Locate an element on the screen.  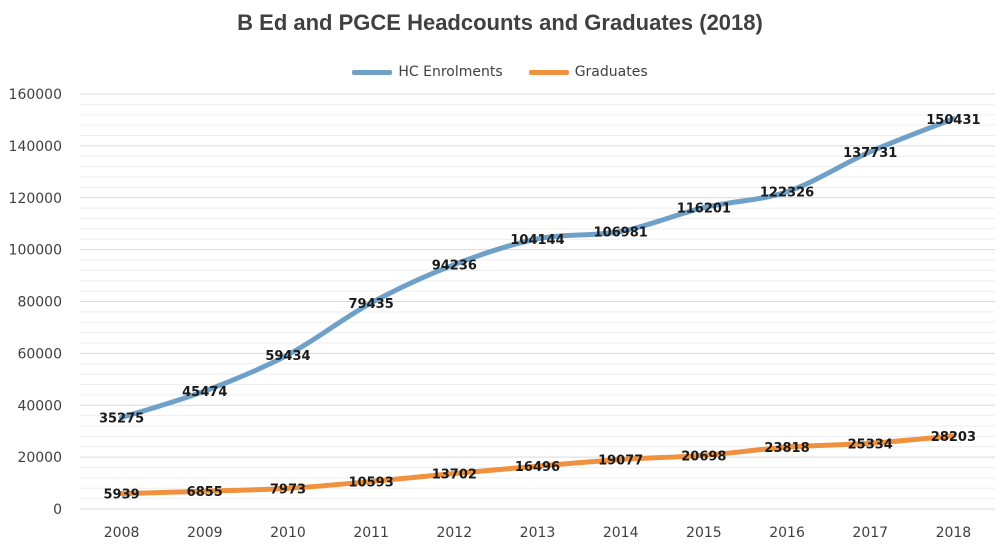
x-tick-label: 2011 is located at coordinates (371, 533).